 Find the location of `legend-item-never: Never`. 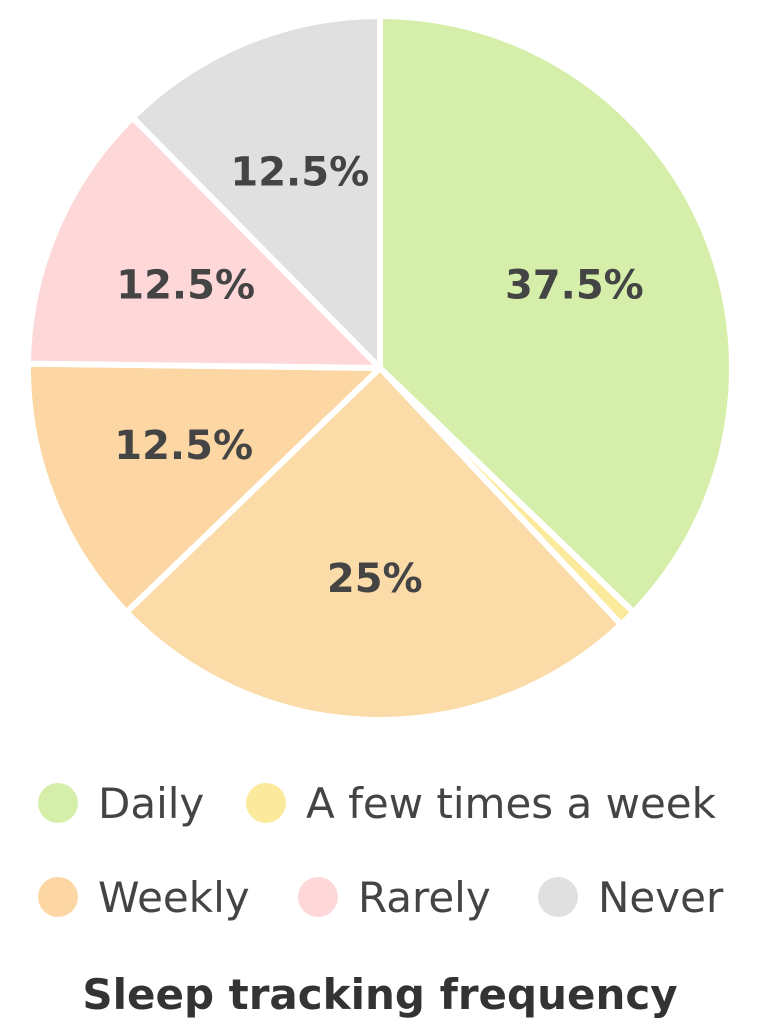

legend-item-never: Never is located at coordinates (630, 897).